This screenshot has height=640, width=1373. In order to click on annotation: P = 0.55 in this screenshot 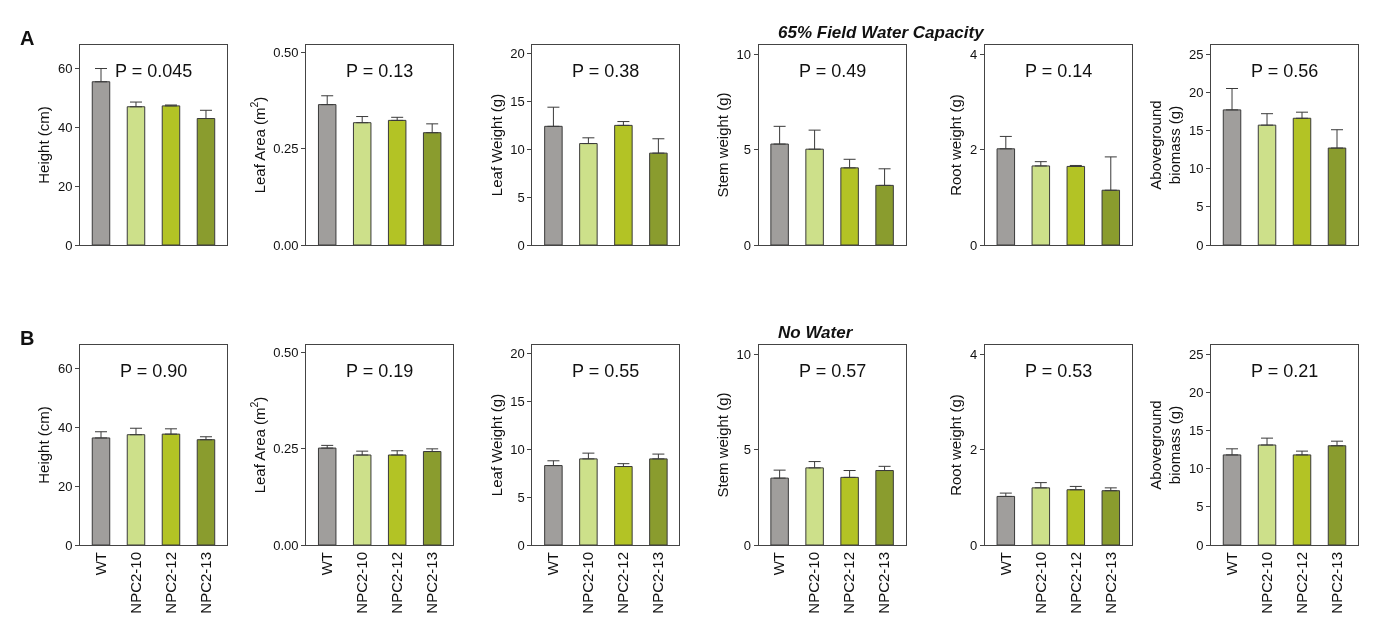, I will do `click(606, 371)`.